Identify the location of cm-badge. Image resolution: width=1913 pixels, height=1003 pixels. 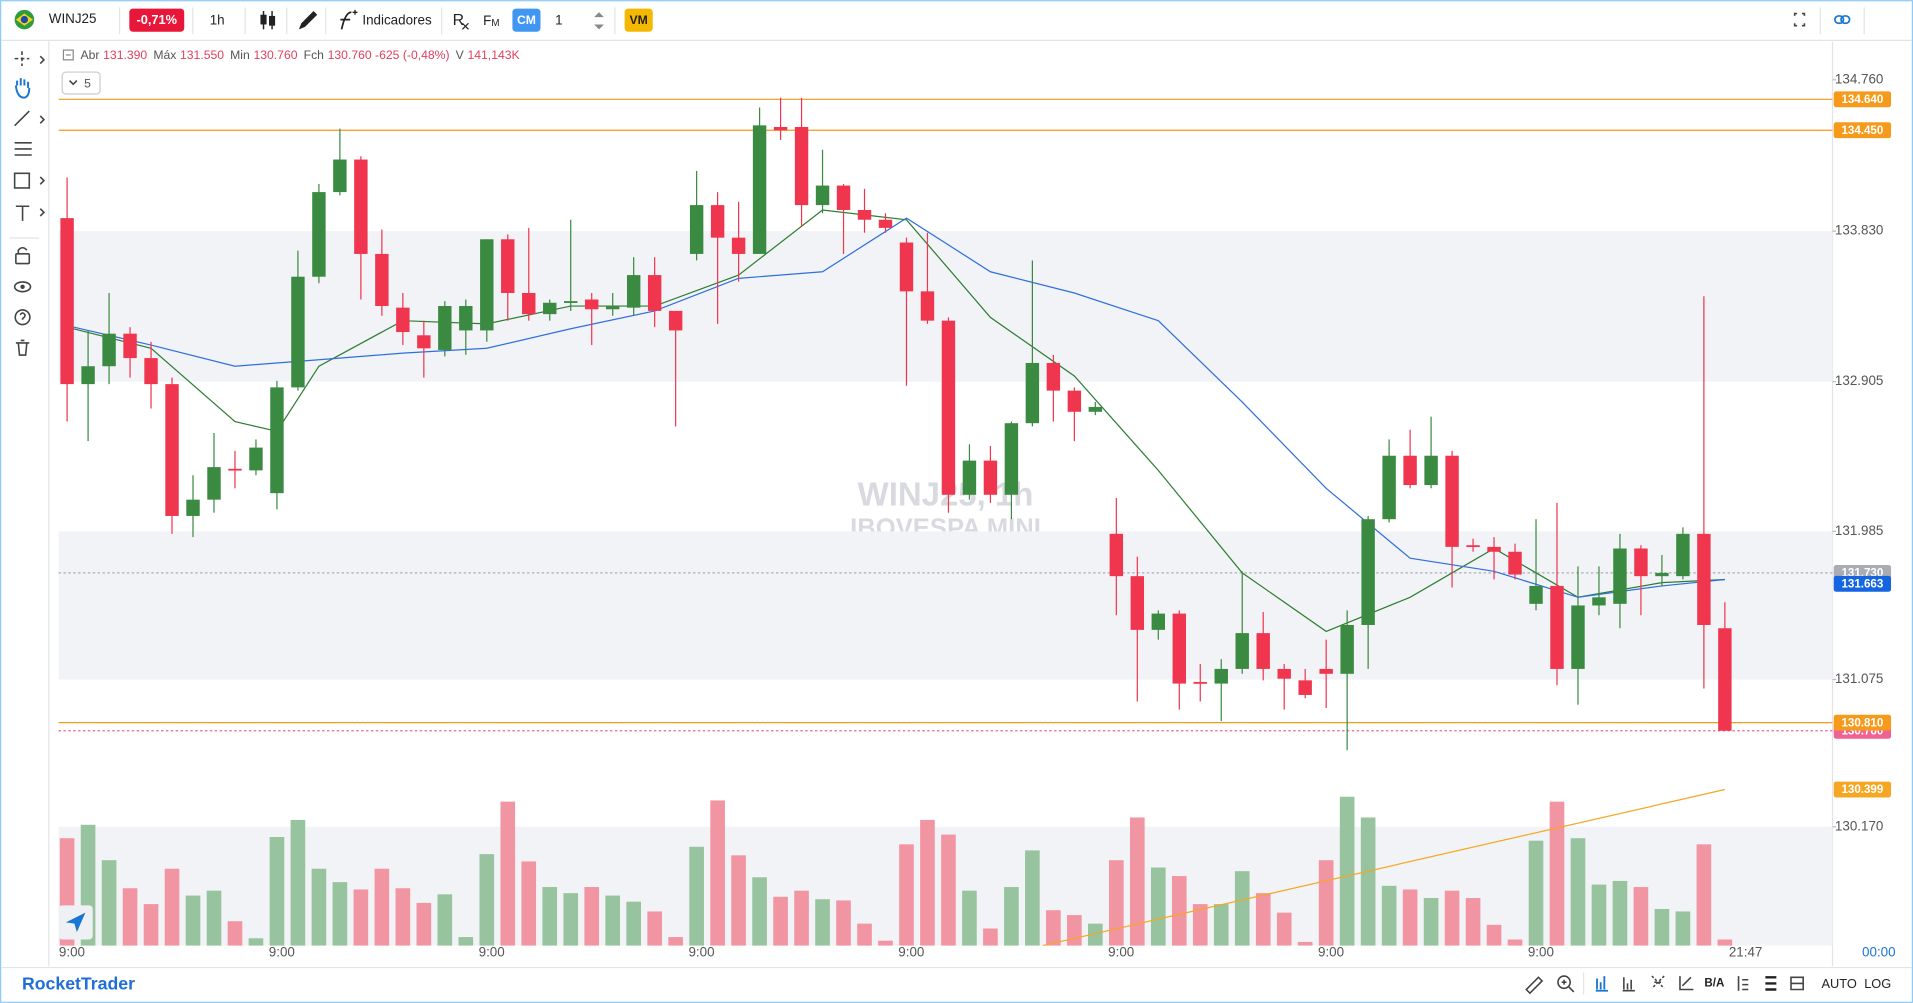
(526, 20).